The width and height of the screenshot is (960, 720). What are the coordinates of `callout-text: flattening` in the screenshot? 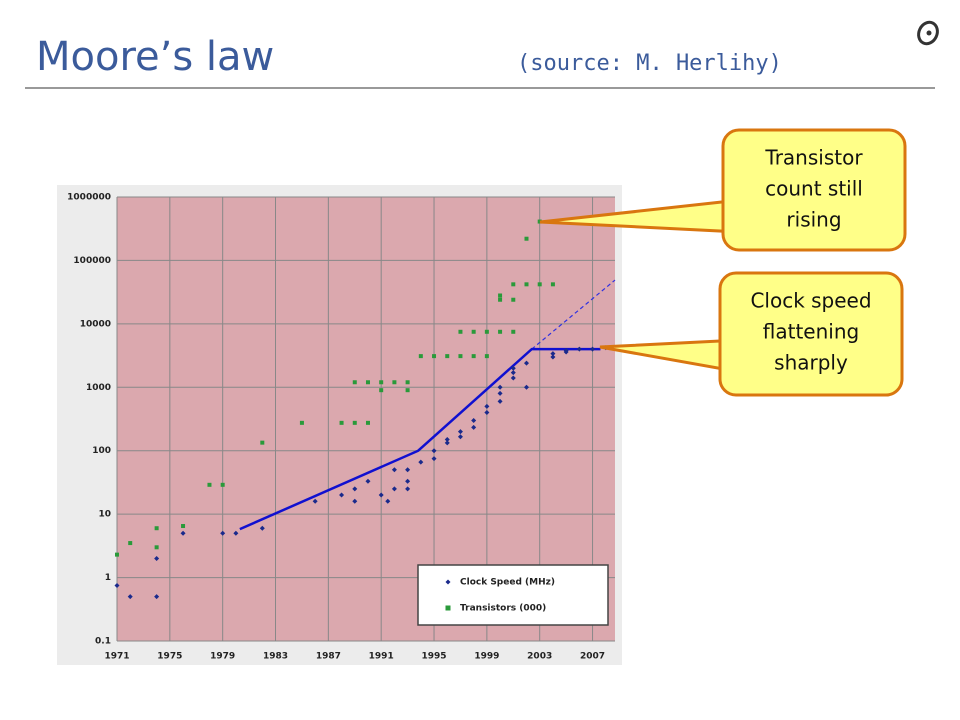 It's located at (811, 332).